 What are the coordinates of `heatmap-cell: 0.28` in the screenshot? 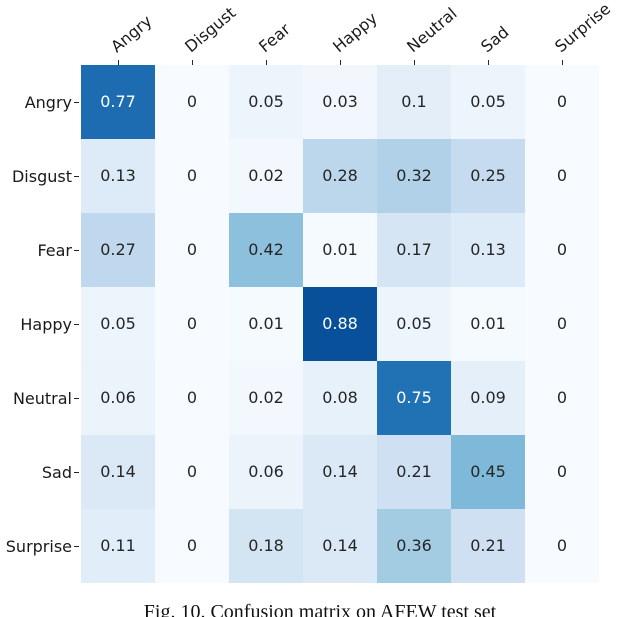 It's located at (340, 176).